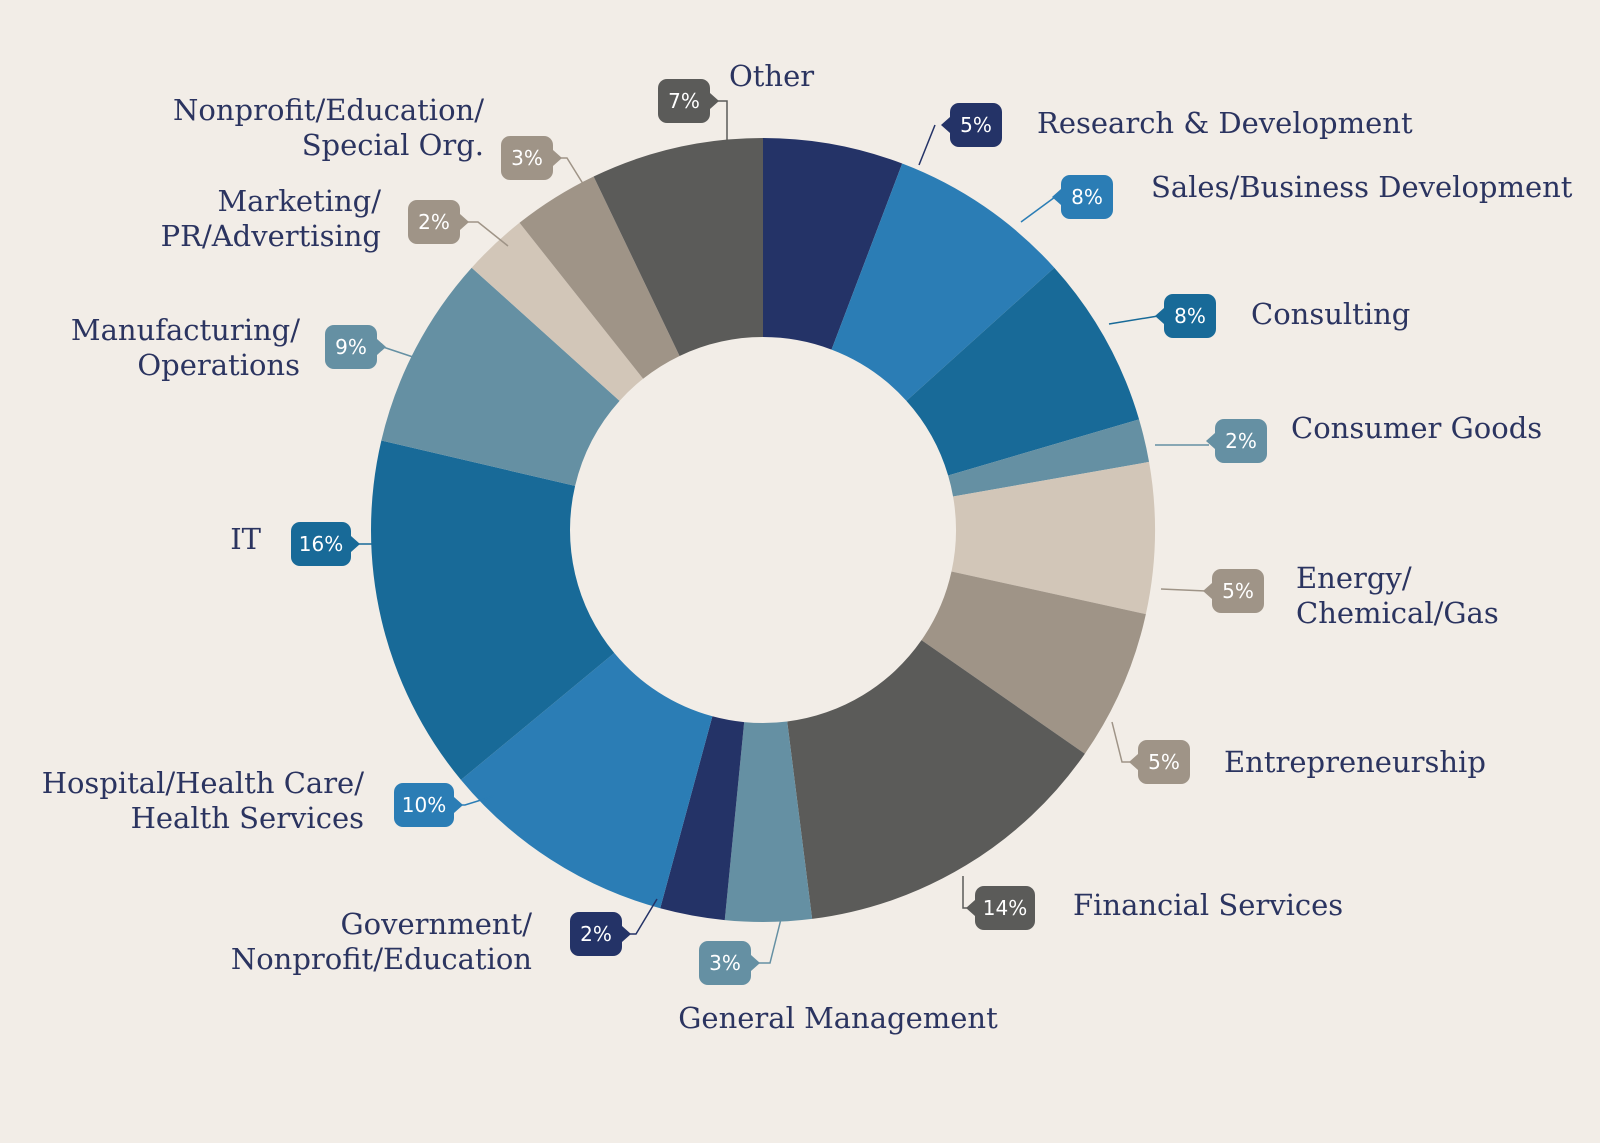 This screenshot has width=1600, height=1143. I want to click on leader-line-energy-chemical-gas, so click(1183, 590).